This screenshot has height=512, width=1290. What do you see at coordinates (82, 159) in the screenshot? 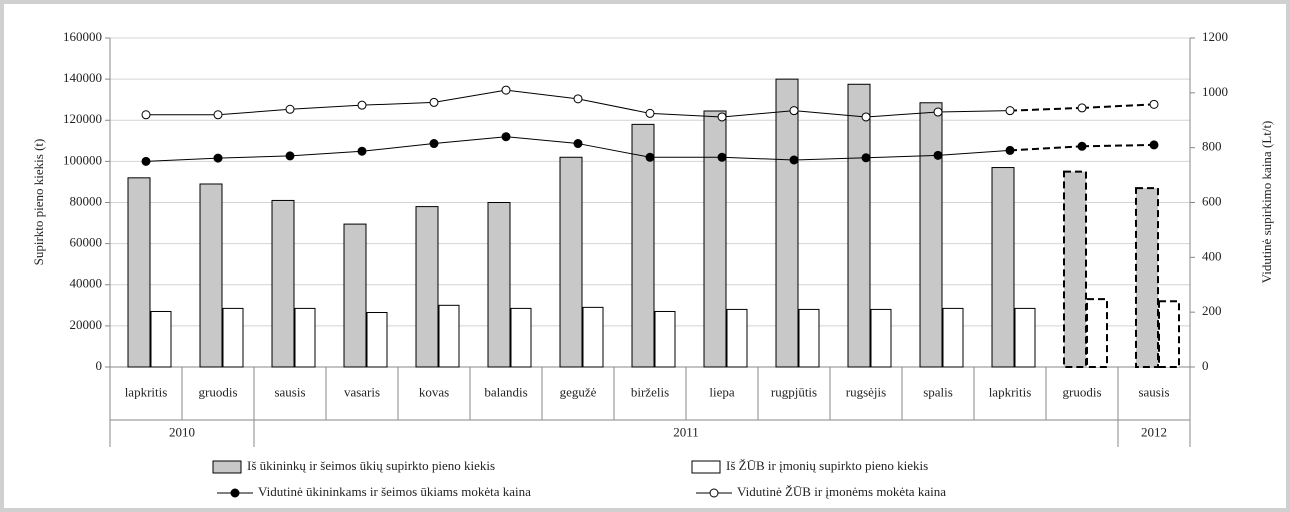
I see `y-tick-label: 100000` at bounding box center [82, 159].